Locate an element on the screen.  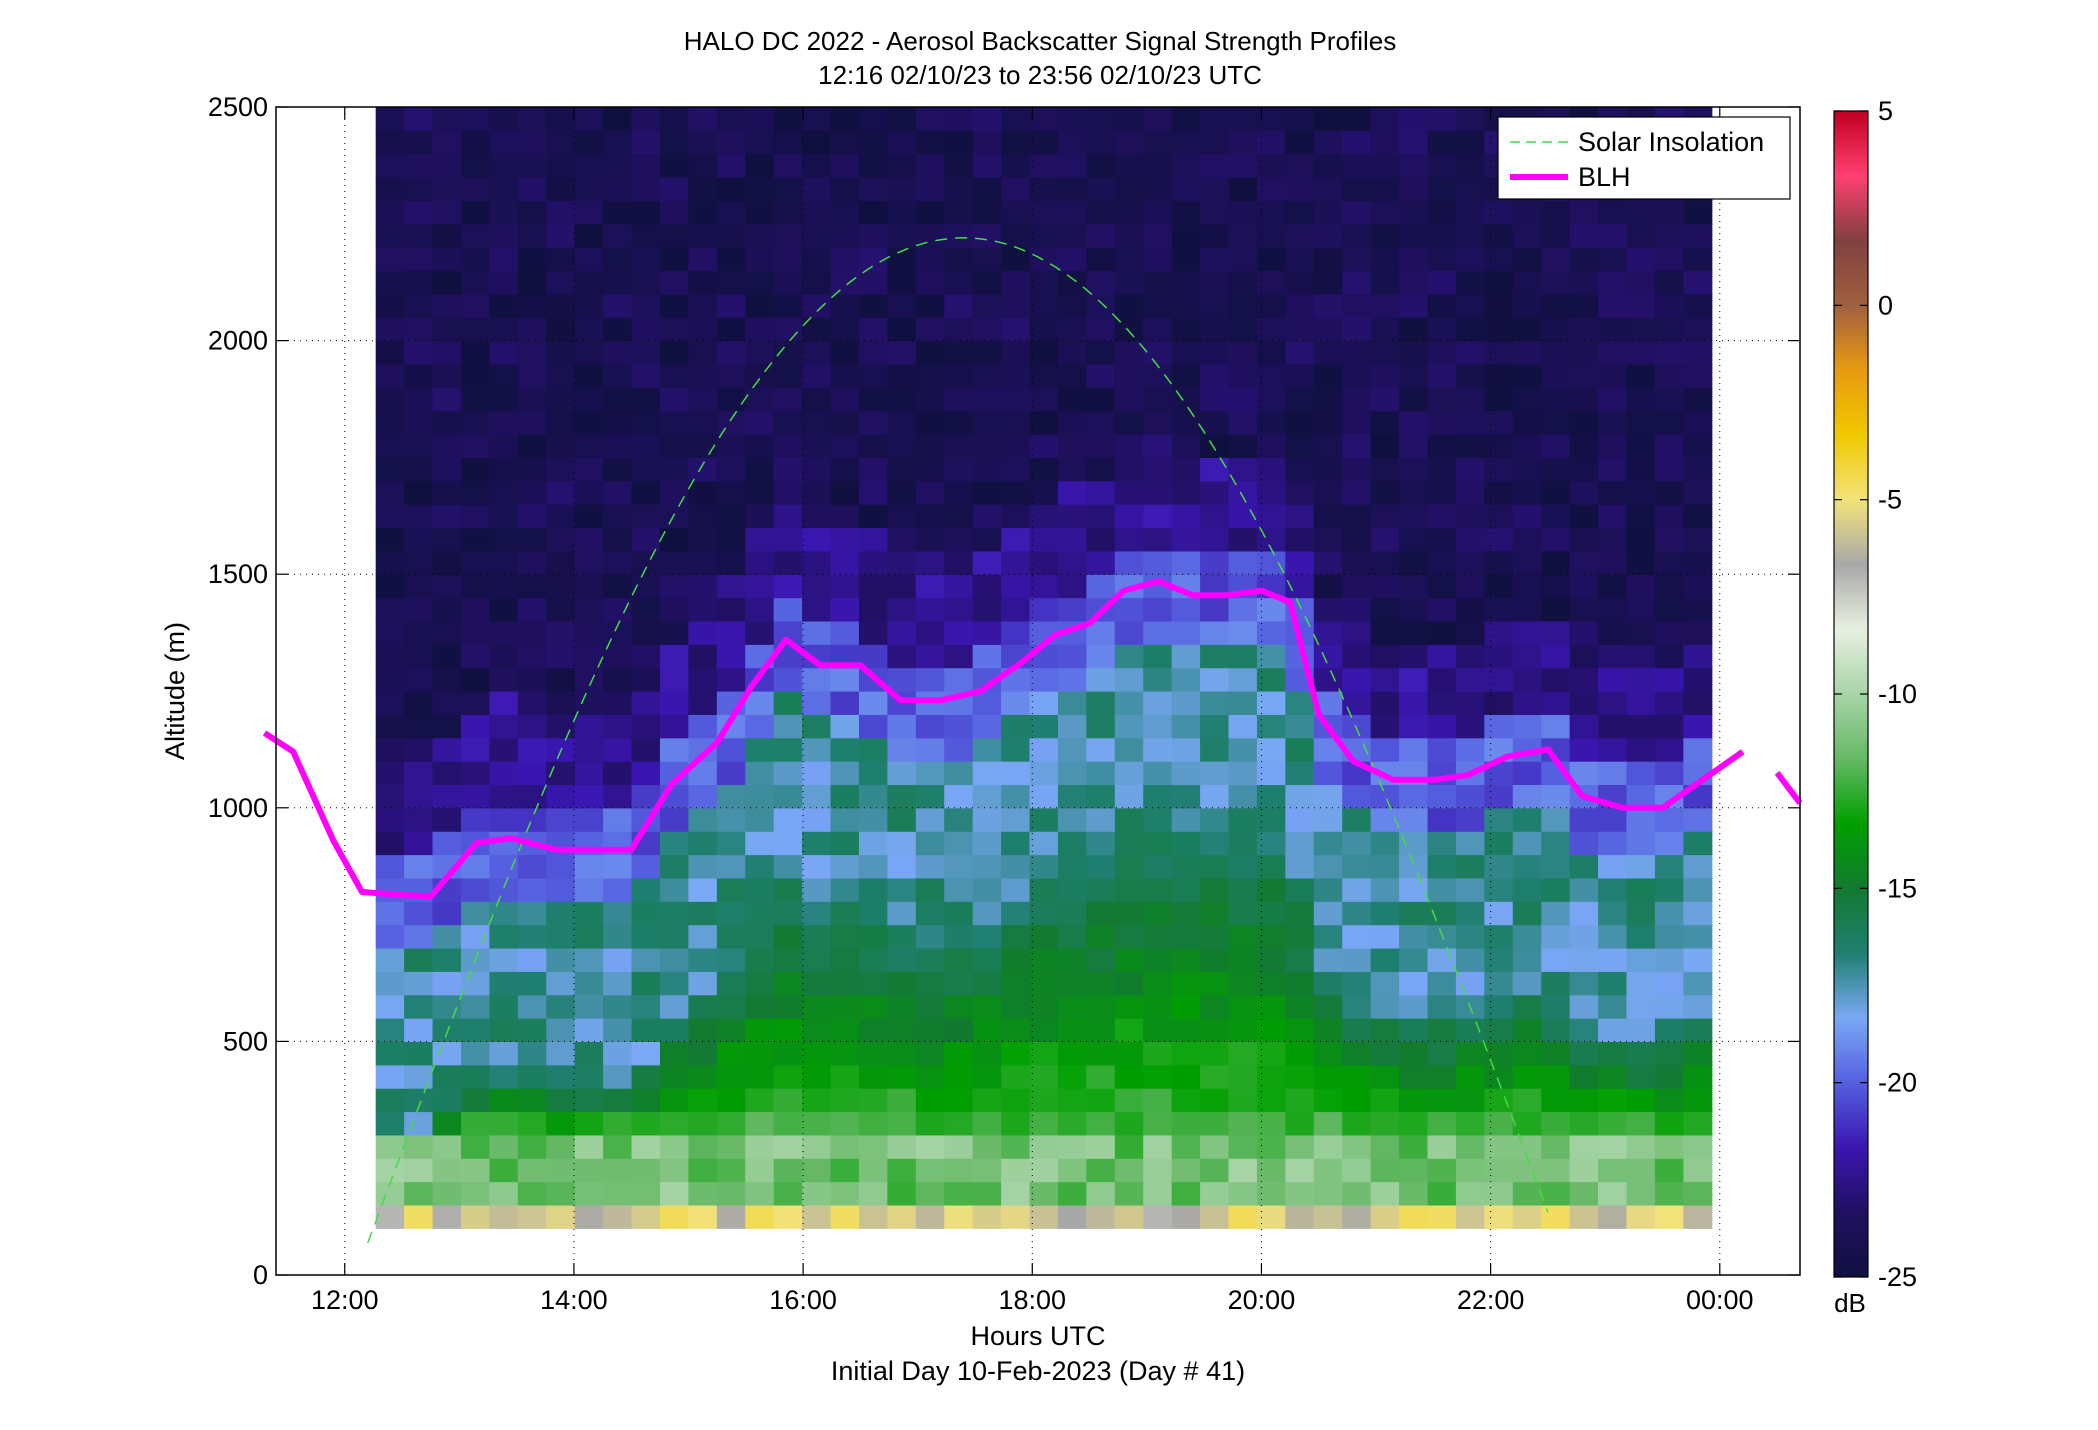
colorbar-tick-label: -10 is located at coordinates (1897, 694).